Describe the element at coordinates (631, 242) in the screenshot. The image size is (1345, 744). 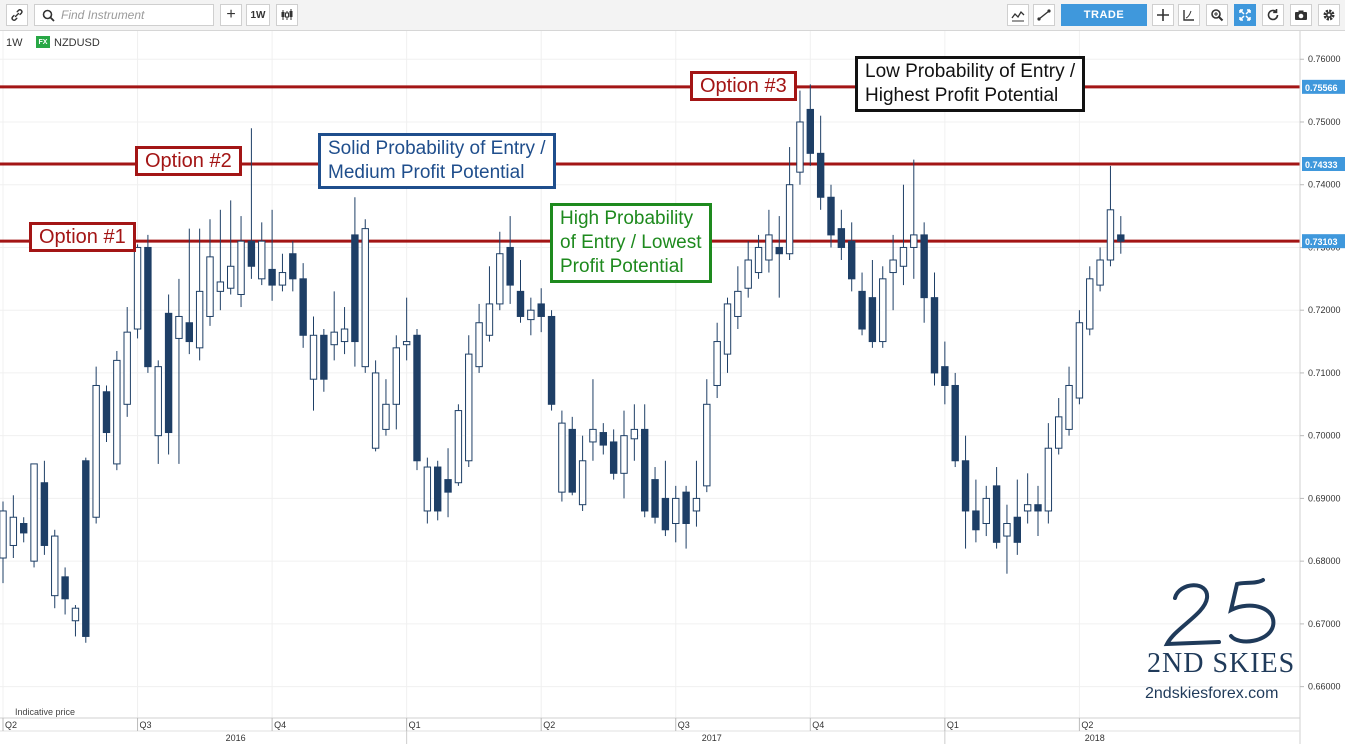
I see `high-probability-line2: of Entry / Lowest` at that location.